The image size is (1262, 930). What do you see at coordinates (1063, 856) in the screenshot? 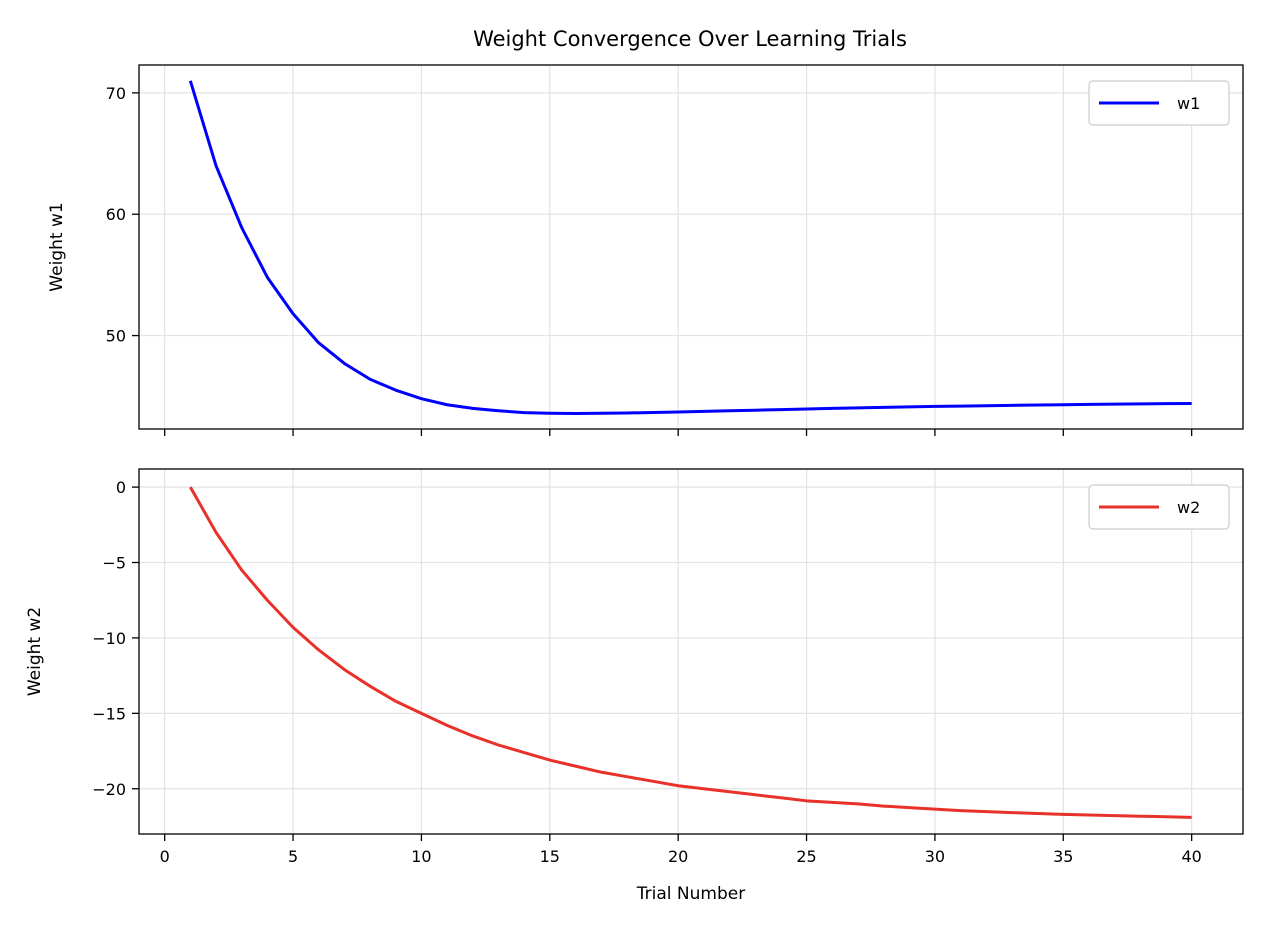
I see `x-tick-label: 35` at bounding box center [1063, 856].